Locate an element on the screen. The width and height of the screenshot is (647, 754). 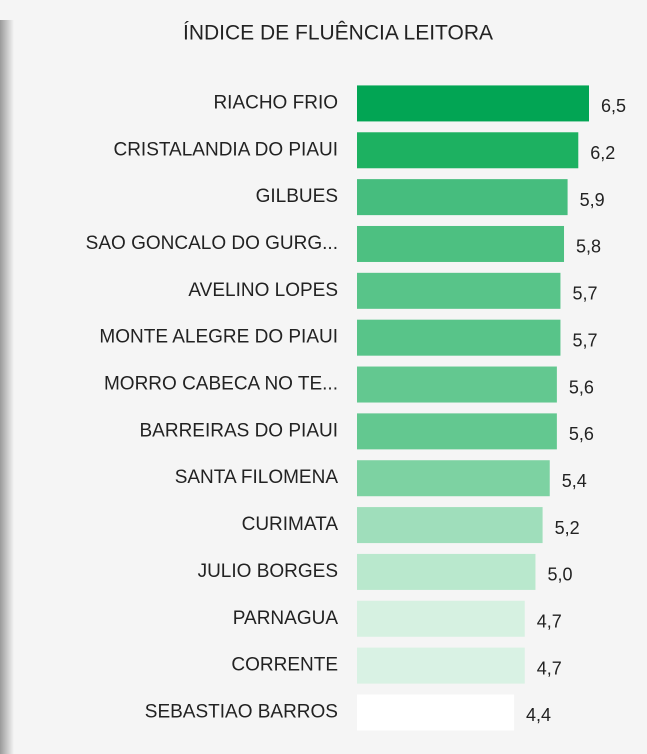
category-label: MONTE ALEGRE DO PIAUI is located at coordinates (218, 337).